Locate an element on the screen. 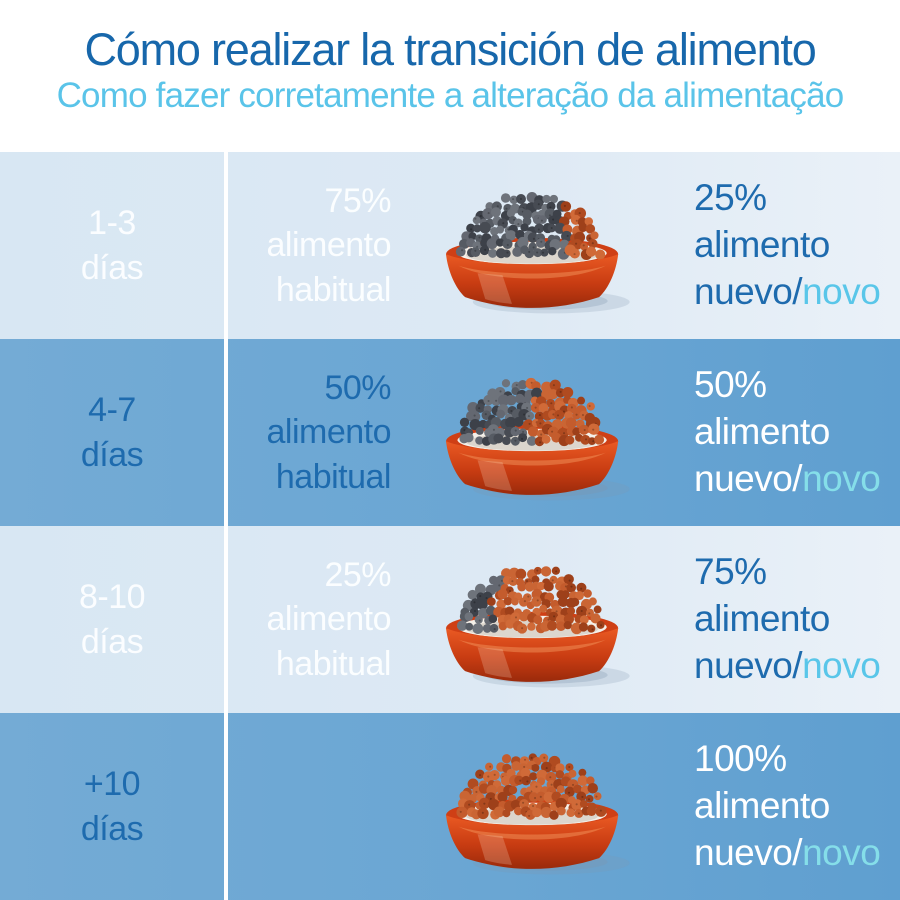 The image size is (900, 900). days-cell: 8-10 días is located at coordinates (114, 619).